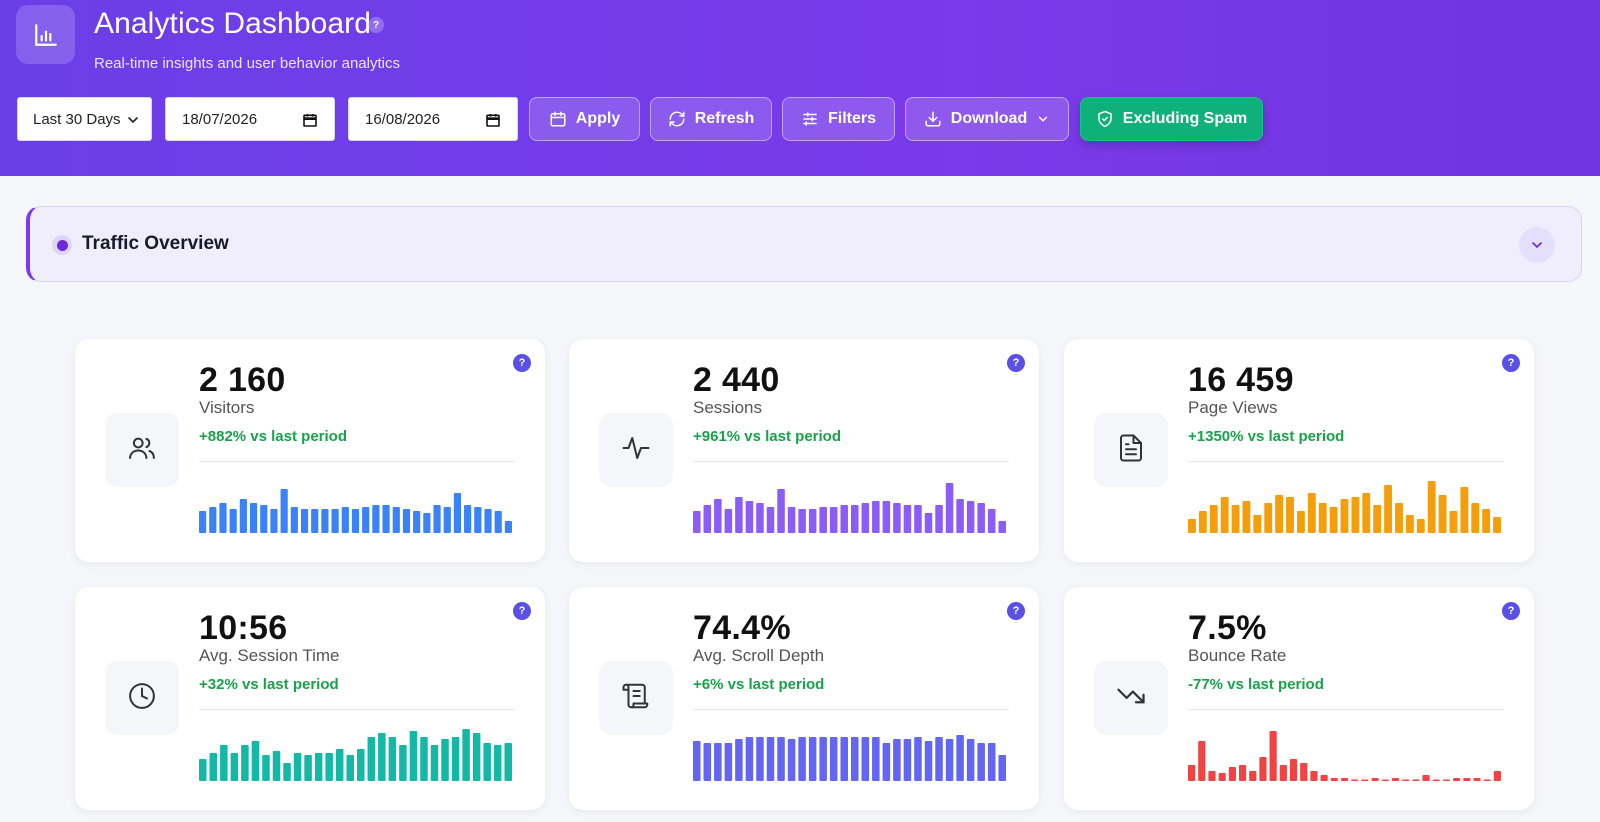 The width and height of the screenshot is (1600, 822). I want to click on metric-value: 74.4%, so click(742, 628).